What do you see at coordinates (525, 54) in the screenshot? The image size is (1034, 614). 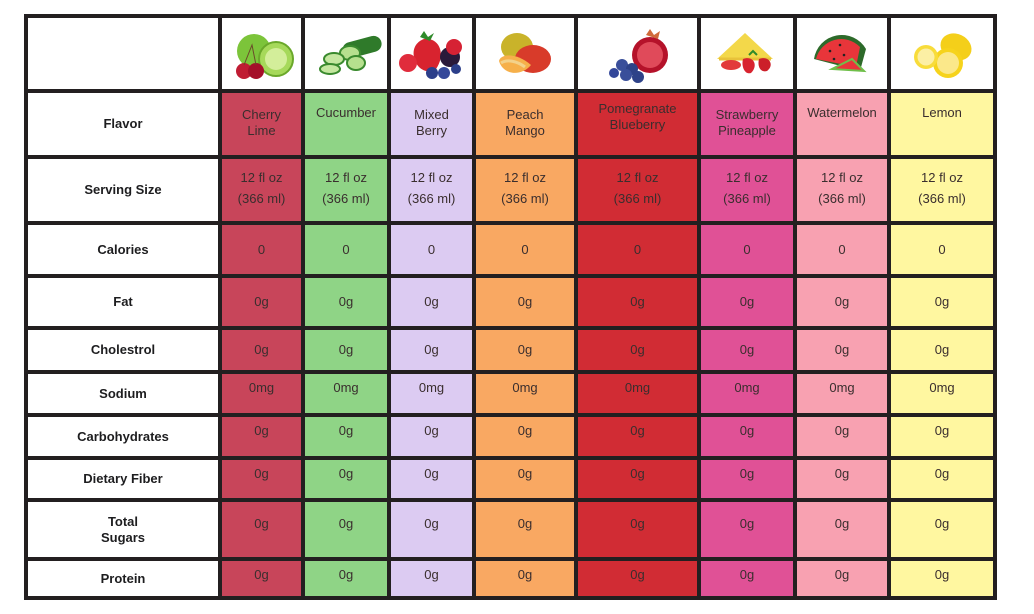 I see `peach-mango-fruit-icon` at bounding box center [525, 54].